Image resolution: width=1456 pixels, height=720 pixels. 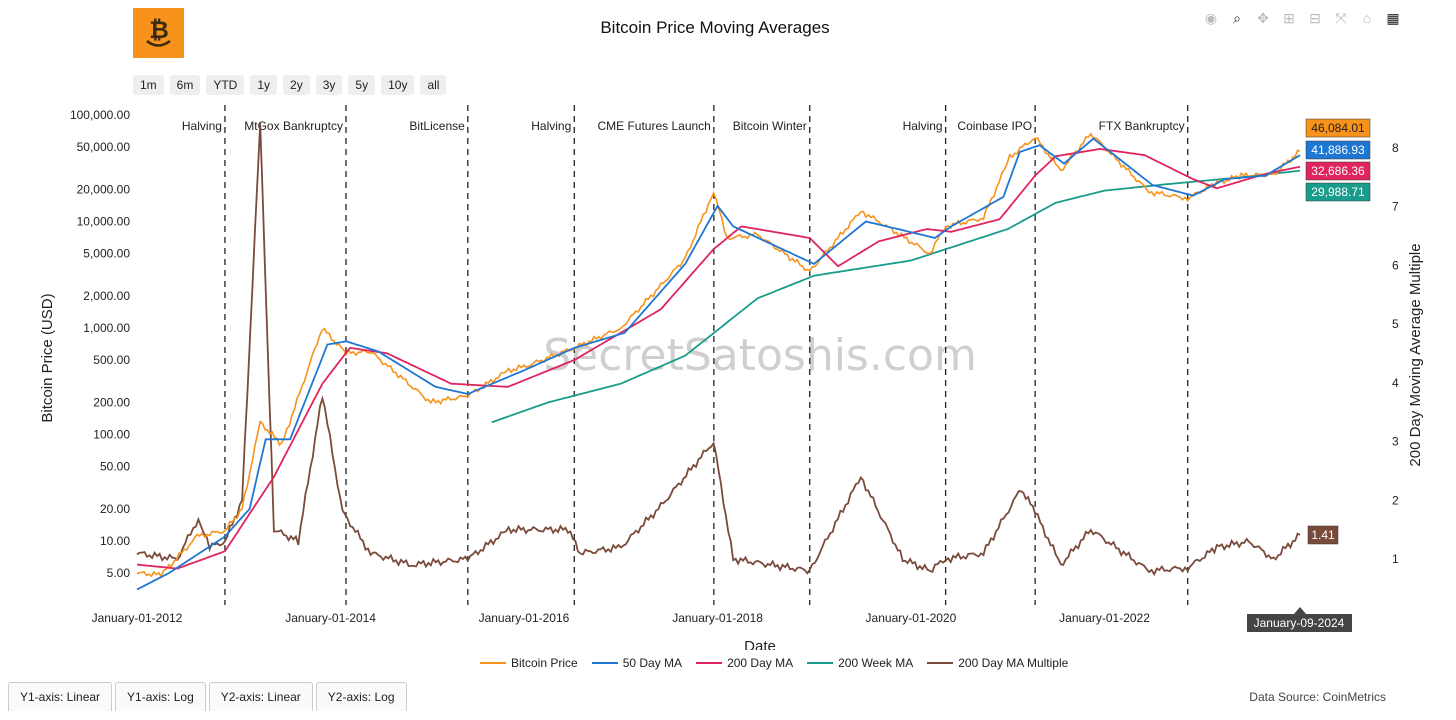 What do you see at coordinates (115, 467) in the screenshot?
I see `y-tick-label: 50.00` at bounding box center [115, 467].